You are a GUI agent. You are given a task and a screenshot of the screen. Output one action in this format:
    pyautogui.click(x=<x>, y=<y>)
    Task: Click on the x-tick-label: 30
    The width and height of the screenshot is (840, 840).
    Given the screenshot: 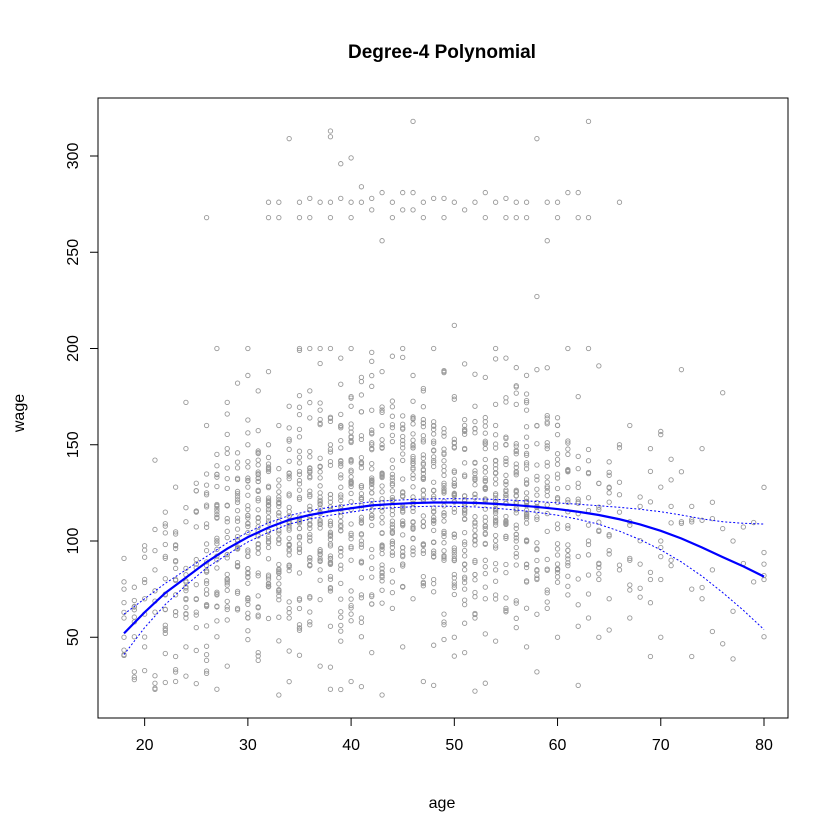 What is the action you would take?
    pyautogui.click(x=248, y=745)
    